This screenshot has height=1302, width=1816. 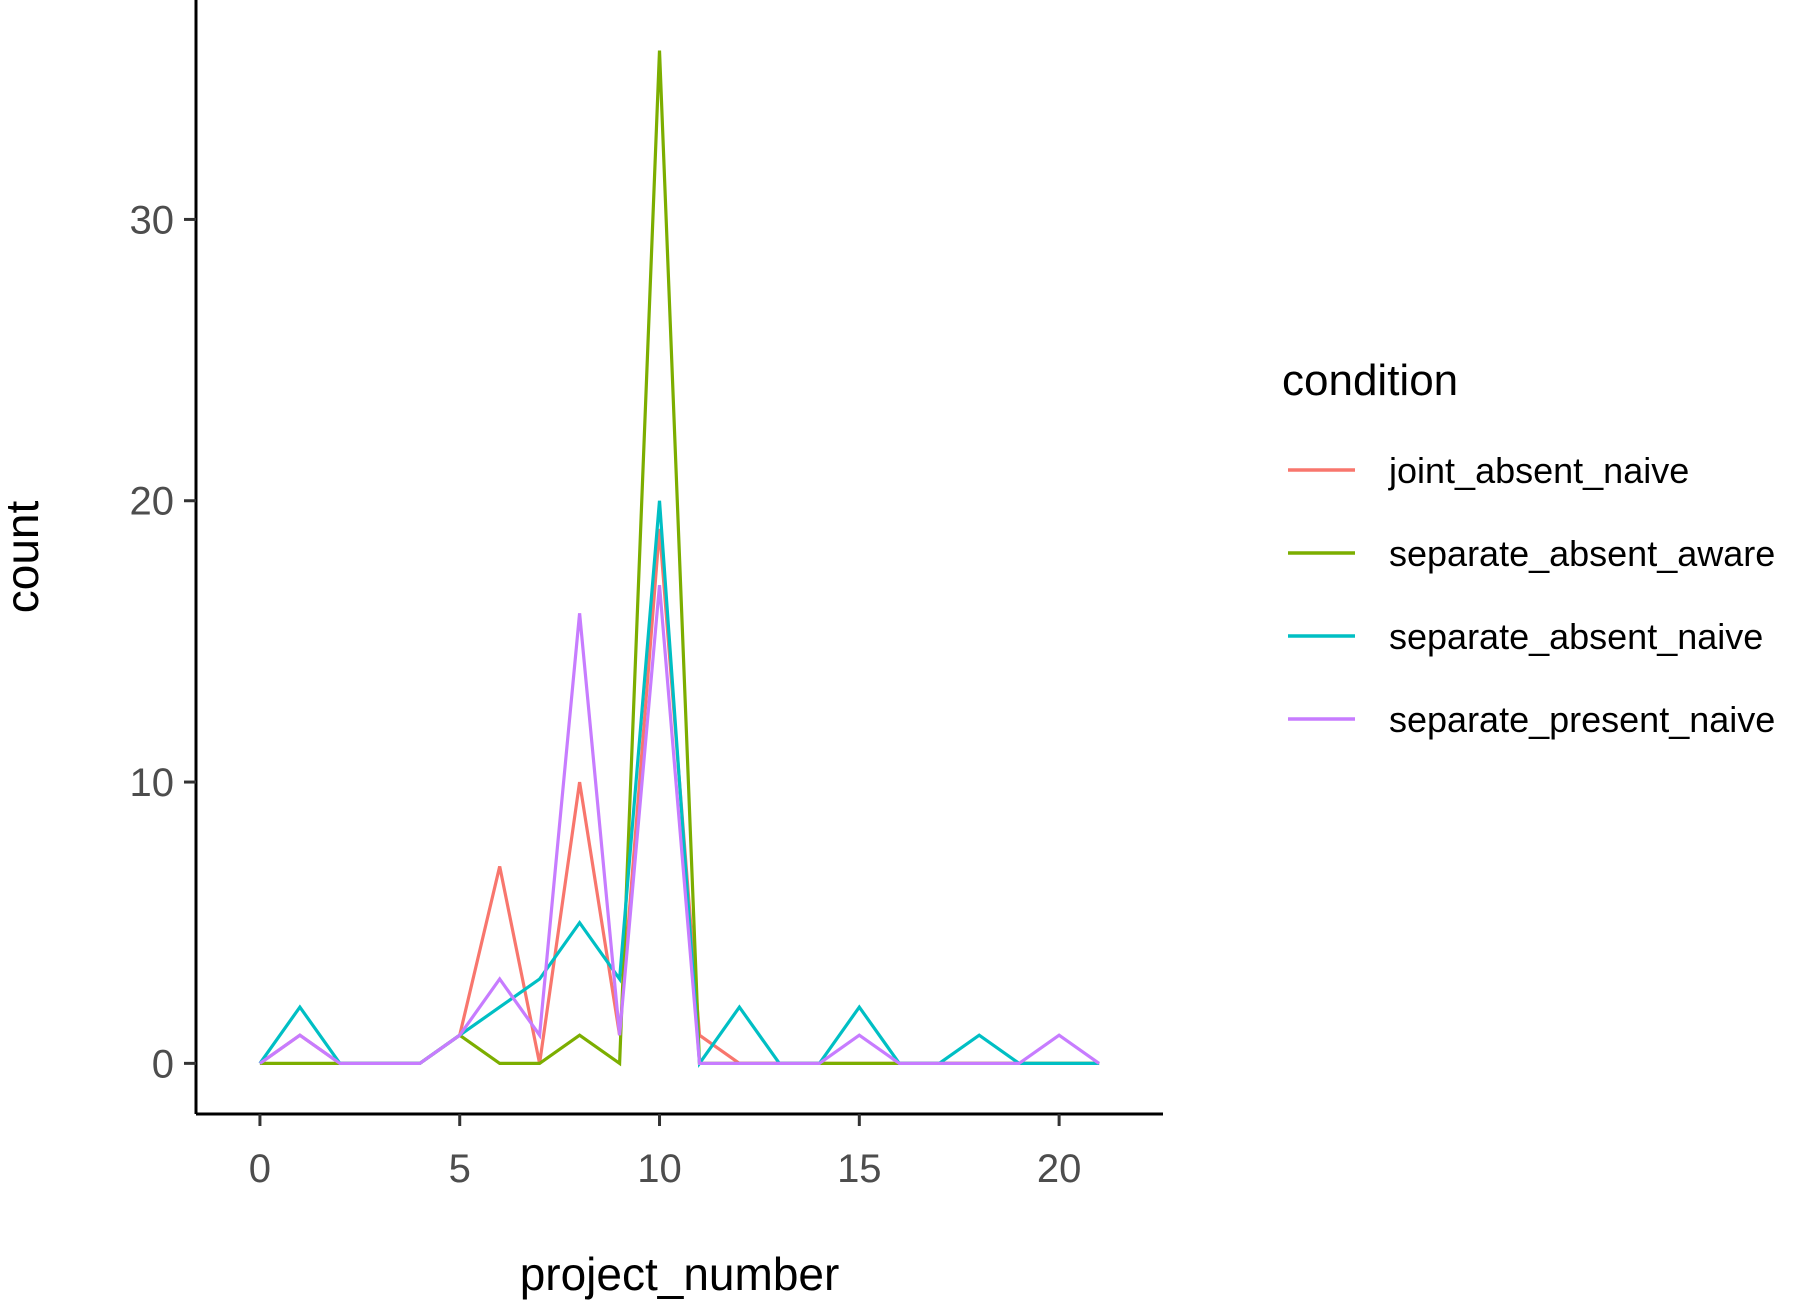 I want to click on legend-label-separate-present-naive: separate_present_naive, so click(x=1582, y=719).